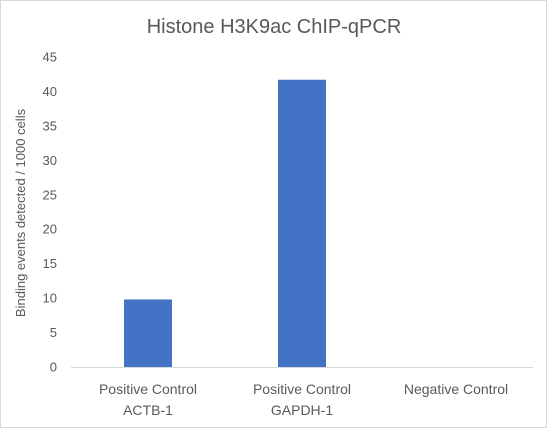 This screenshot has height=429, width=547. What do you see at coordinates (50, 125) in the screenshot?
I see `y-tick-label: 35` at bounding box center [50, 125].